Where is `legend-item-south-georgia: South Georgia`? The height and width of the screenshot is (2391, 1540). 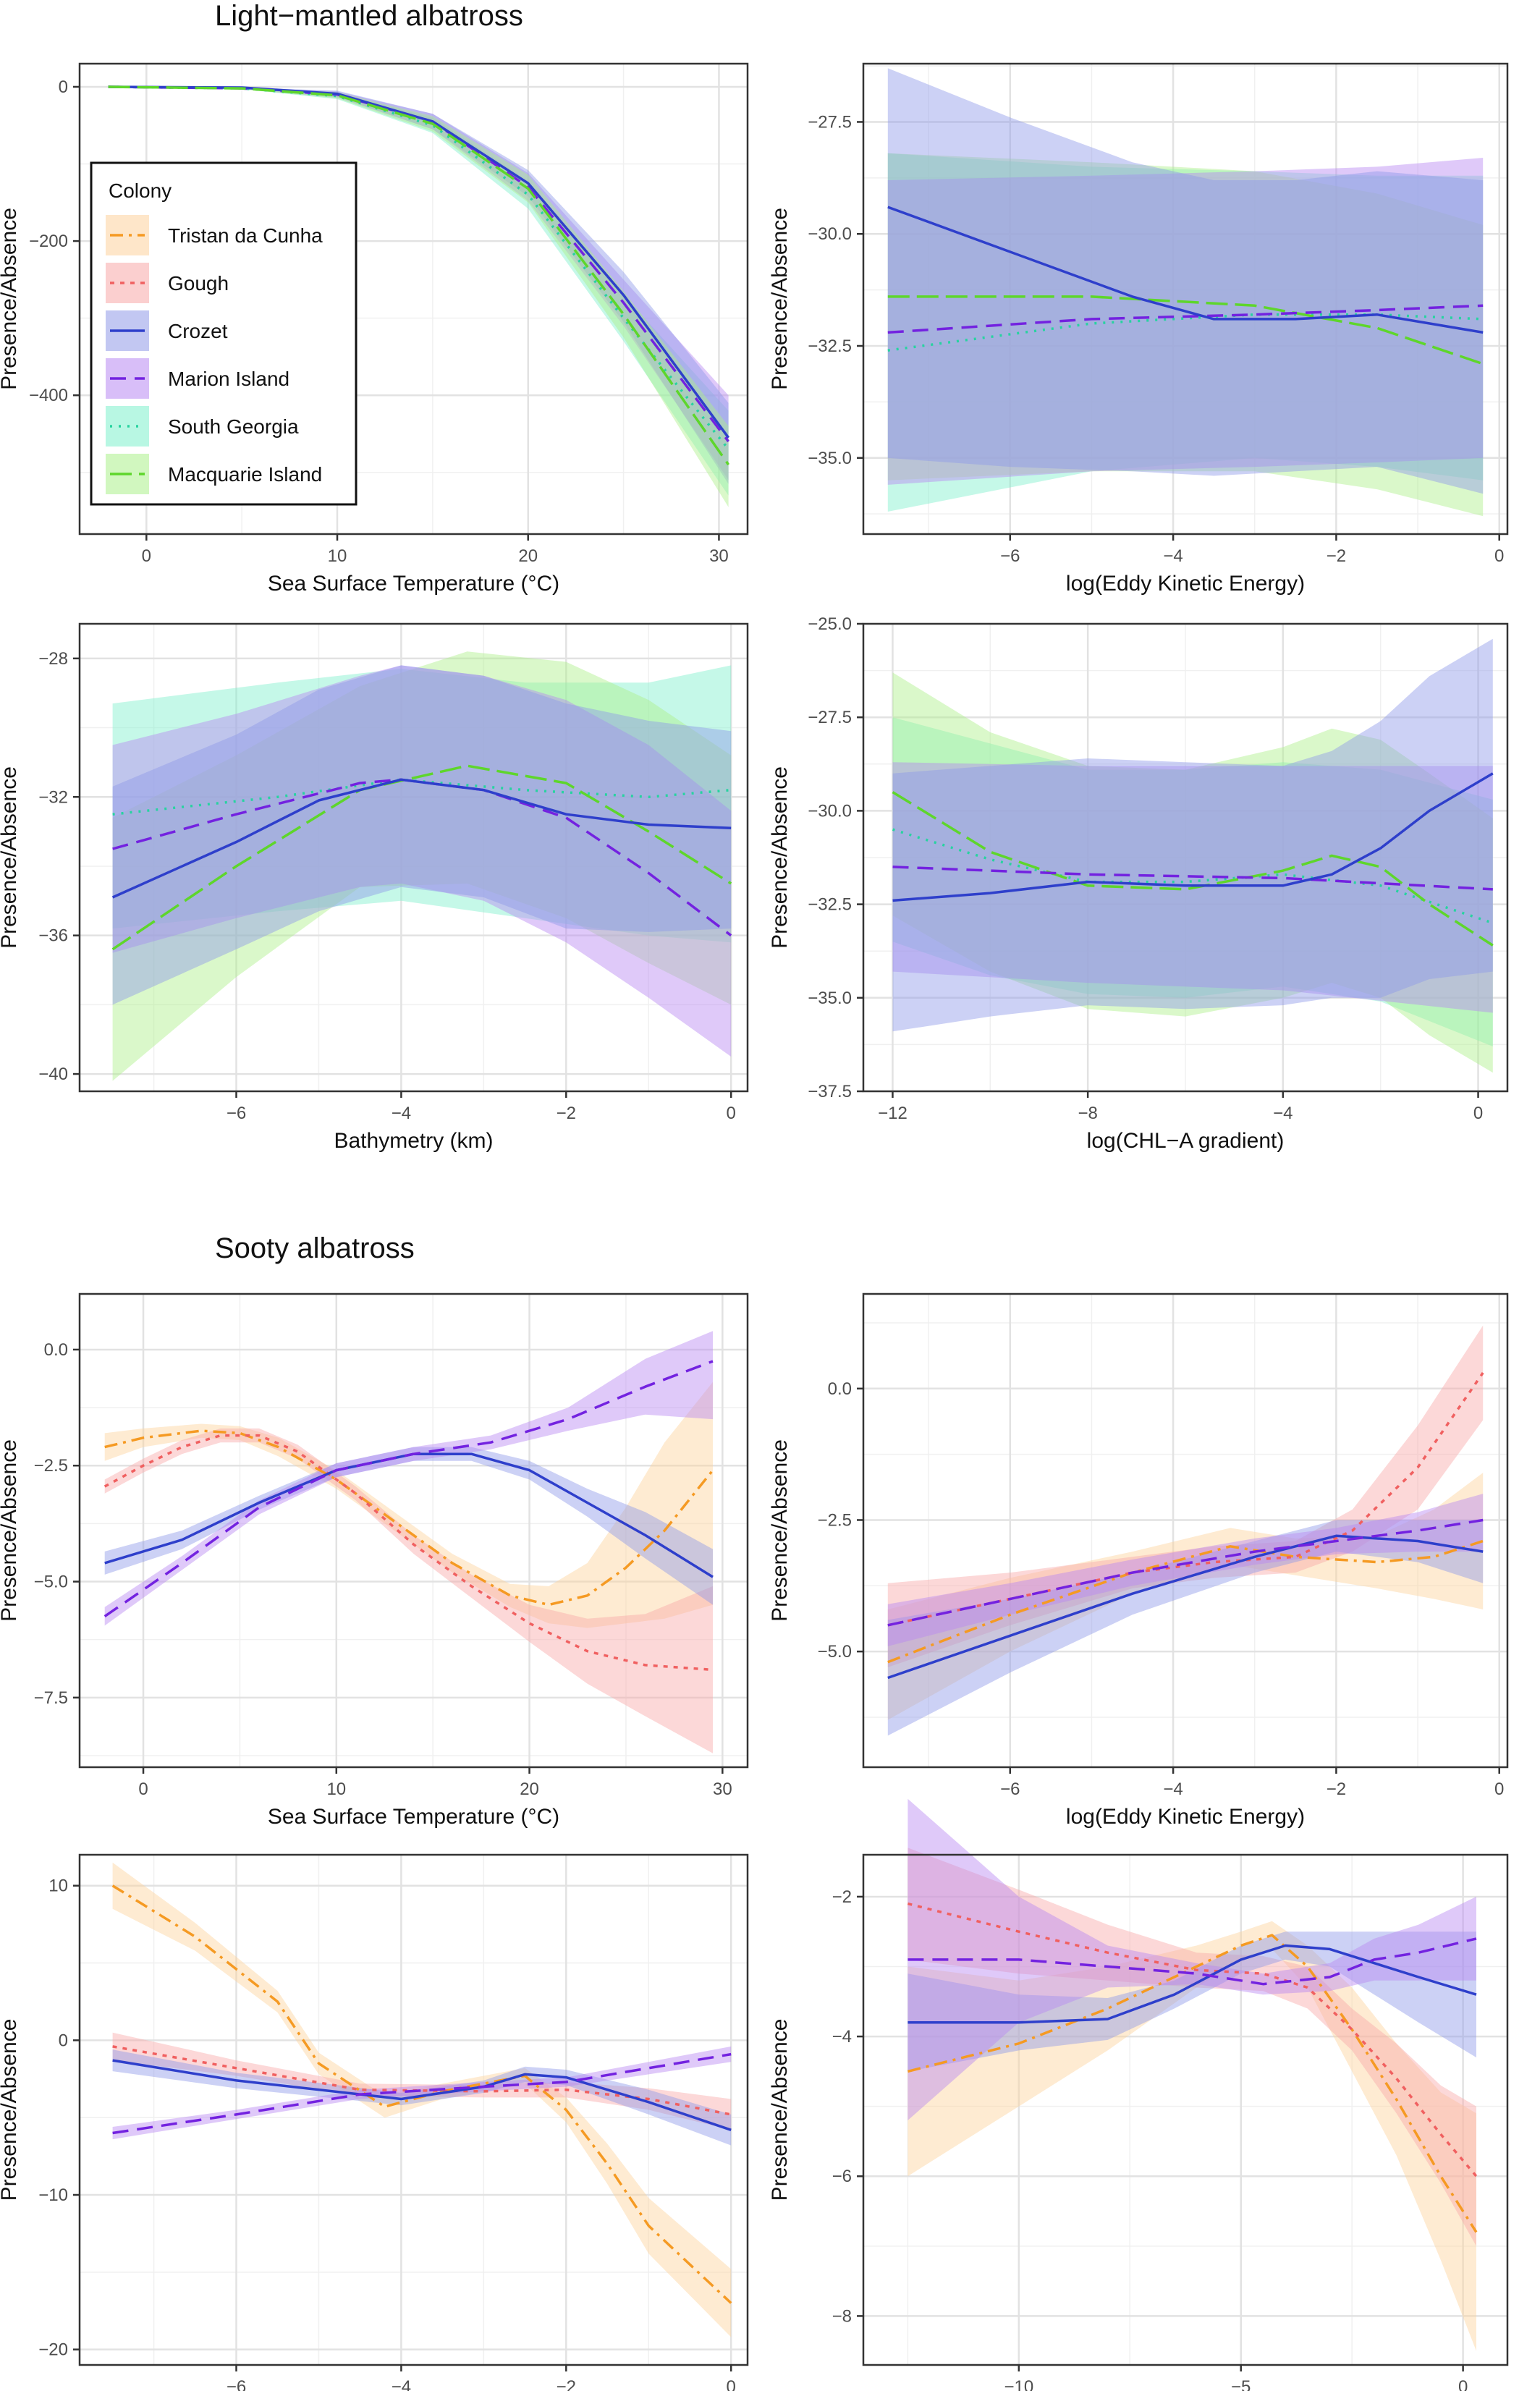 legend-item-south-georgia: South Georgia is located at coordinates (202, 426).